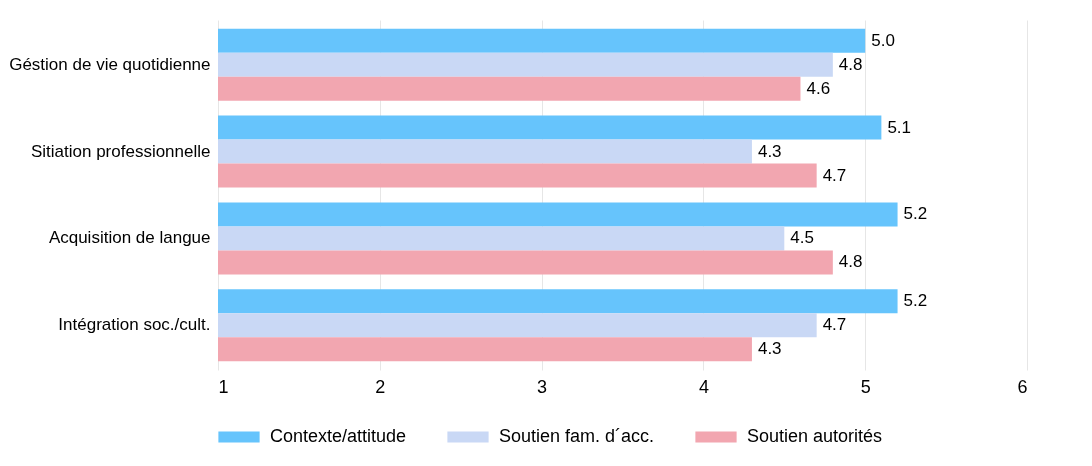 This screenshot has height=466, width=1092. What do you see at coordinates (223, 386) in the screenshot?
I see `x-tick-label: 1` at bounding box center [223, 386].